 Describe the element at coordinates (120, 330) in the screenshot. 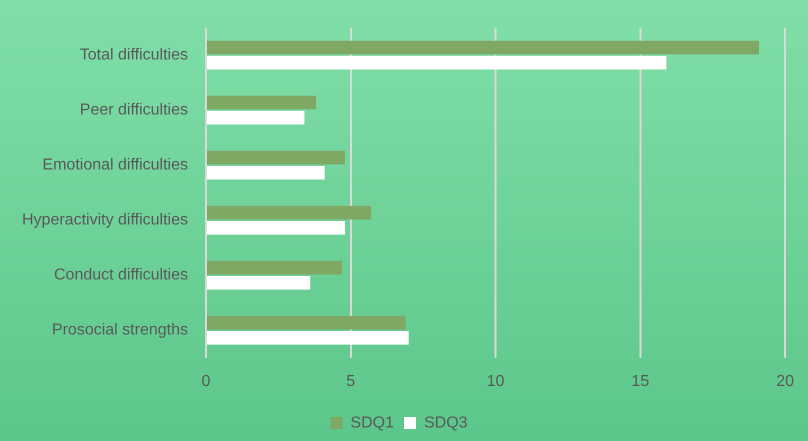

I see `y-tick-label: Prosocial strengths` at that location.